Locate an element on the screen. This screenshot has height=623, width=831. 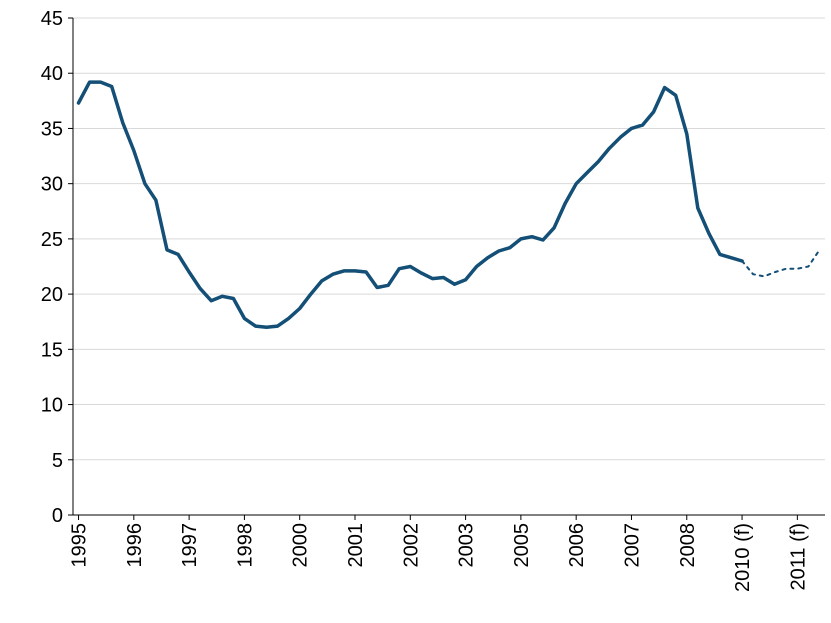
y-tick-label: 30 is located at coordinates (52, 185).